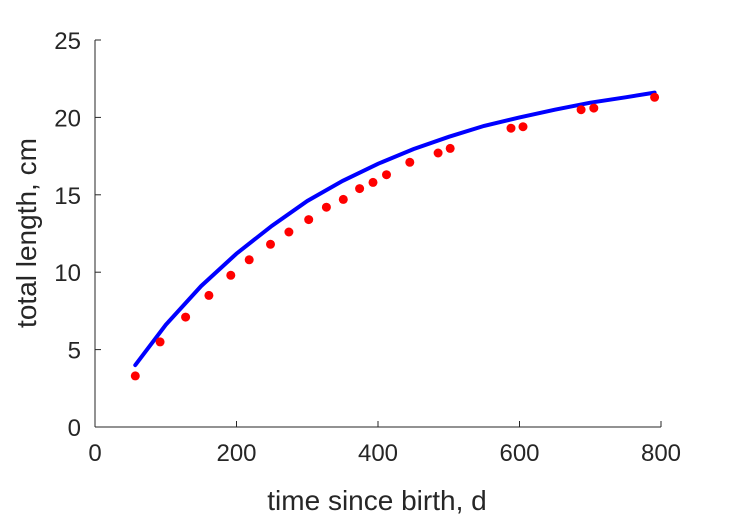  Describe the element at coordinates (661, 453) in the screenshot. I see `x-tick-label: 800` at that location.